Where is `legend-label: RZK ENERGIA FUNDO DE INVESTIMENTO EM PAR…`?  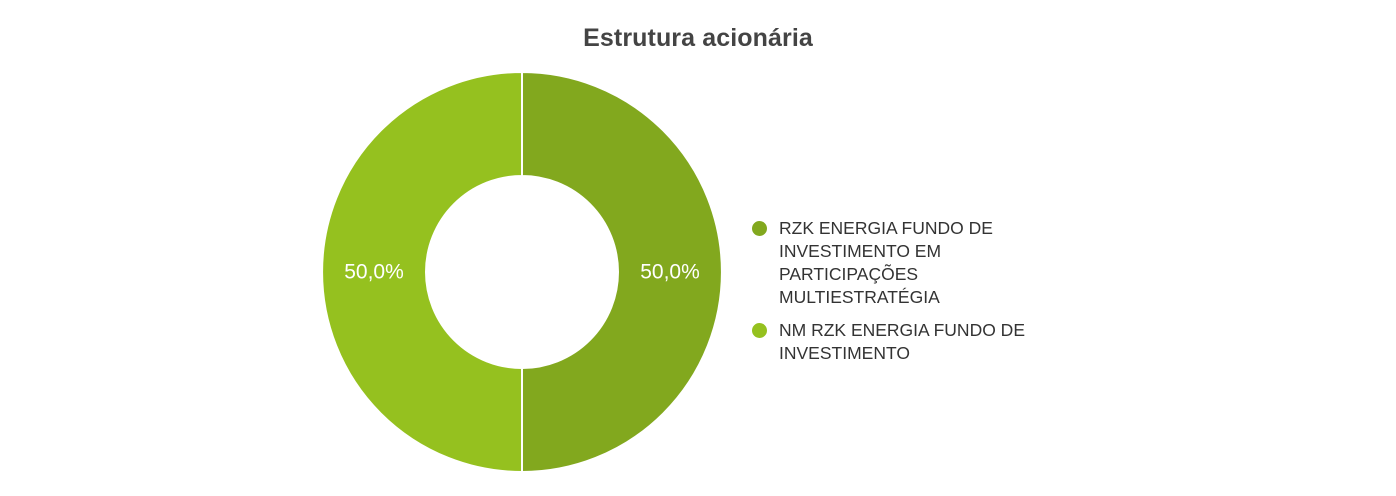
legend-label: RZK ENERGIA FUNDO DE INVESTIMENTO EM PAR… is located at coordinates (886, 262).